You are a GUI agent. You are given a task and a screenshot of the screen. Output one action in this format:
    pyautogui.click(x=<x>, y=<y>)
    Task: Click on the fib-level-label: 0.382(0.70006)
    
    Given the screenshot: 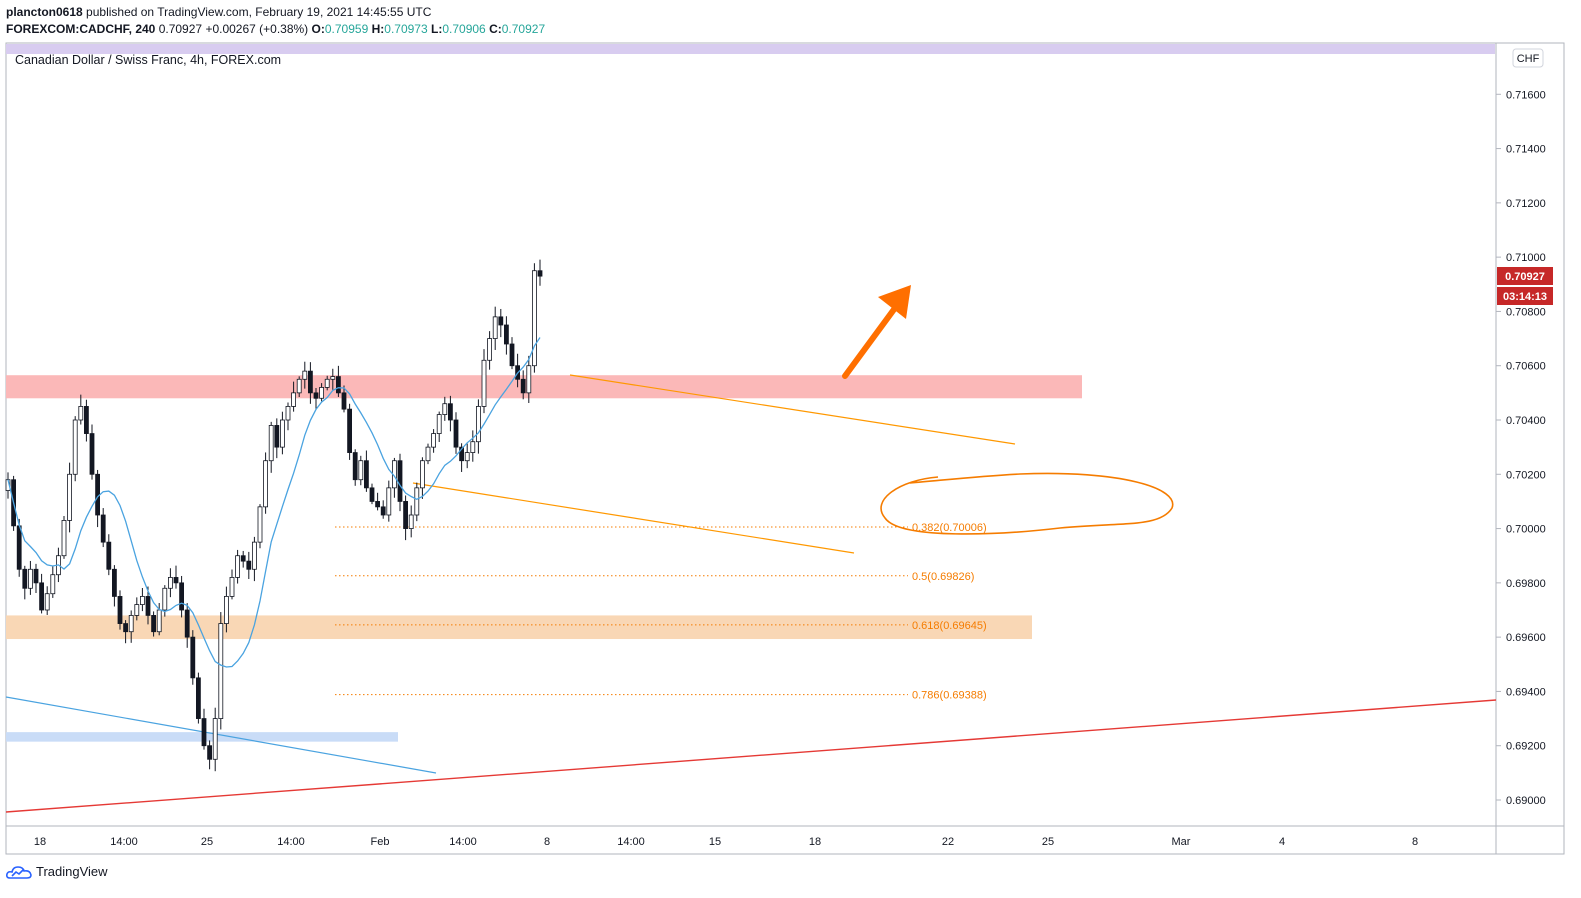 What is the action you would take?
    pyautogui.click(x=949, y=528)
    